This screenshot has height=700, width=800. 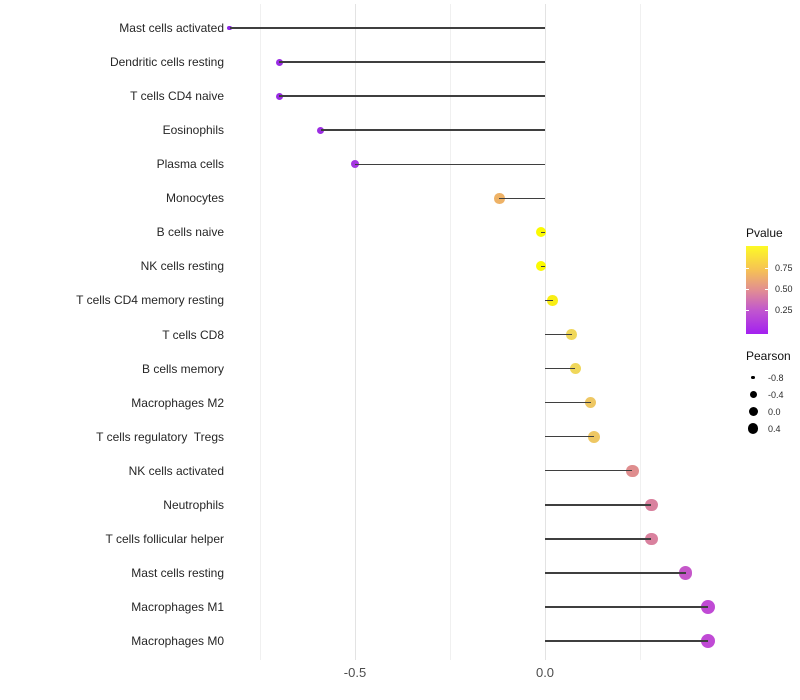 I want to click on y-axis-label: NK cells resting, so click(x=182, y=266).